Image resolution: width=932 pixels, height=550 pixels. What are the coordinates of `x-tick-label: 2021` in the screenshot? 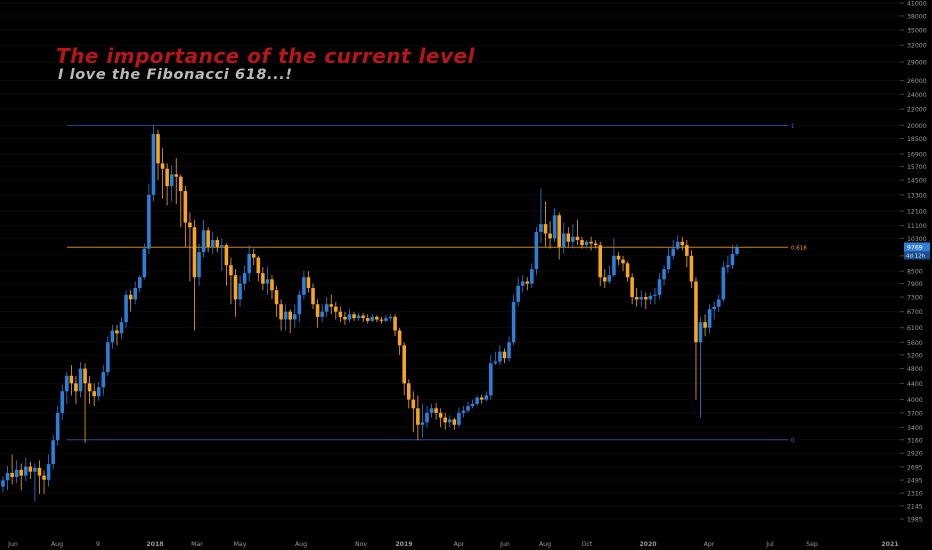 It's located at (889, 544).